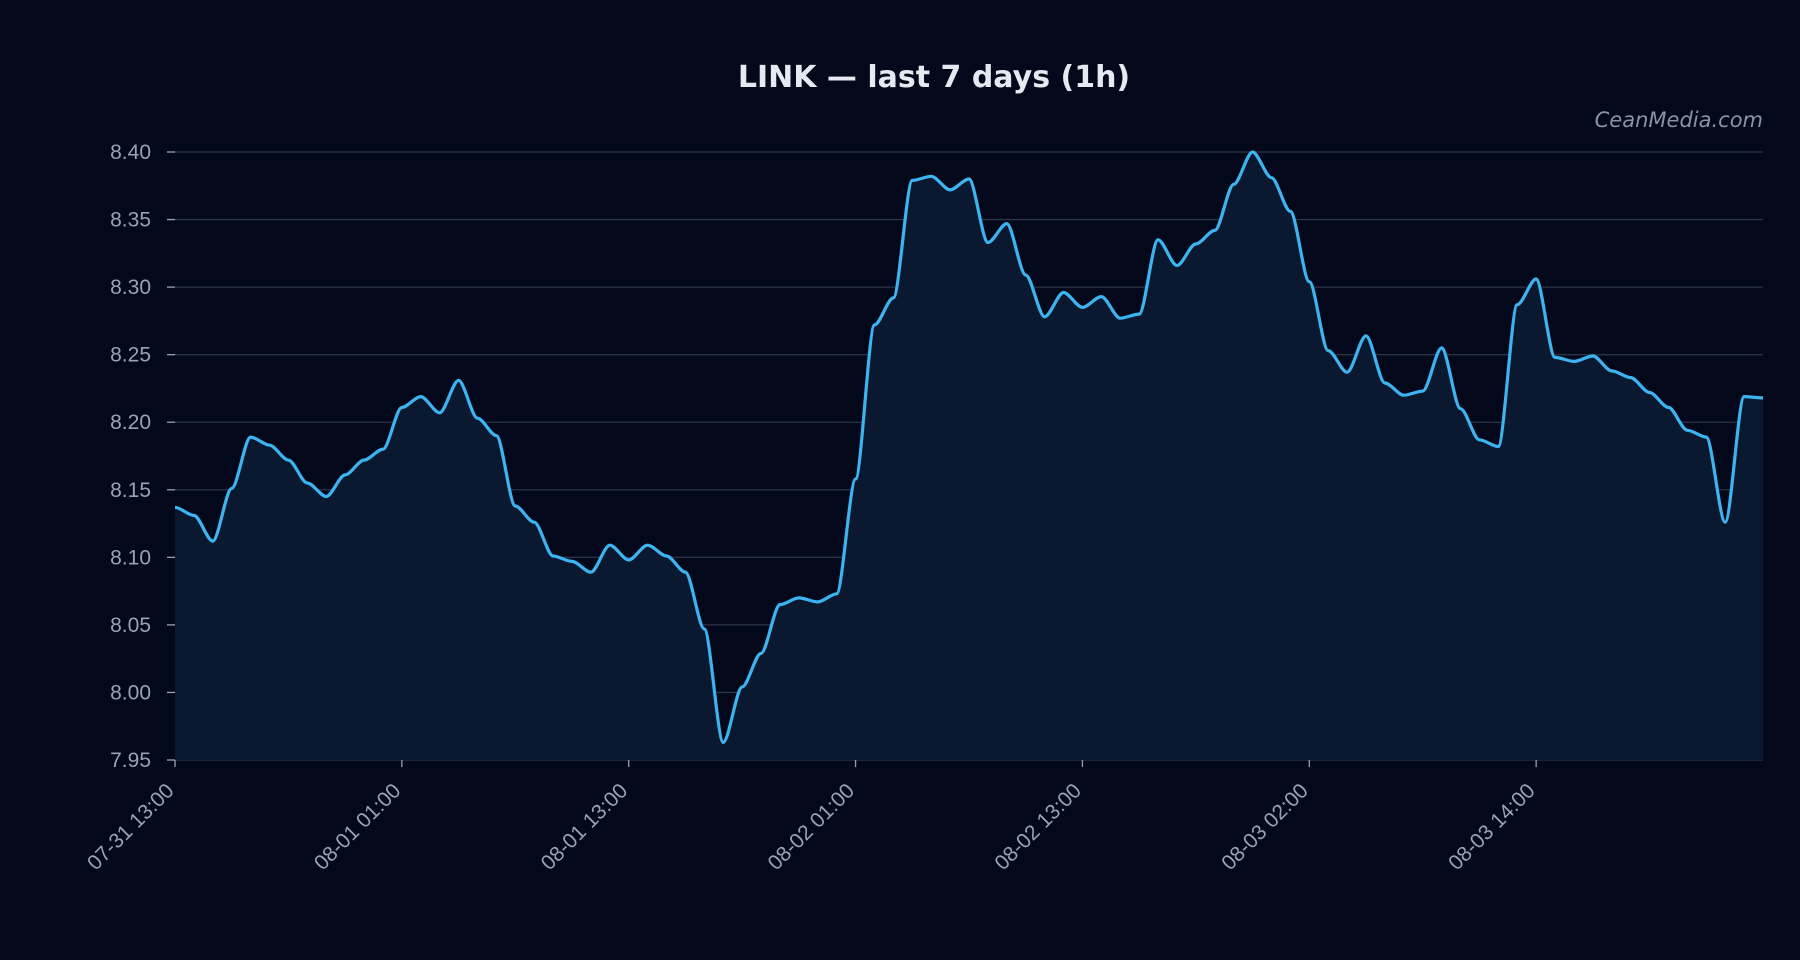  I want to click on chart-title: LINK — last 7 days (1h), so click(934, 77).